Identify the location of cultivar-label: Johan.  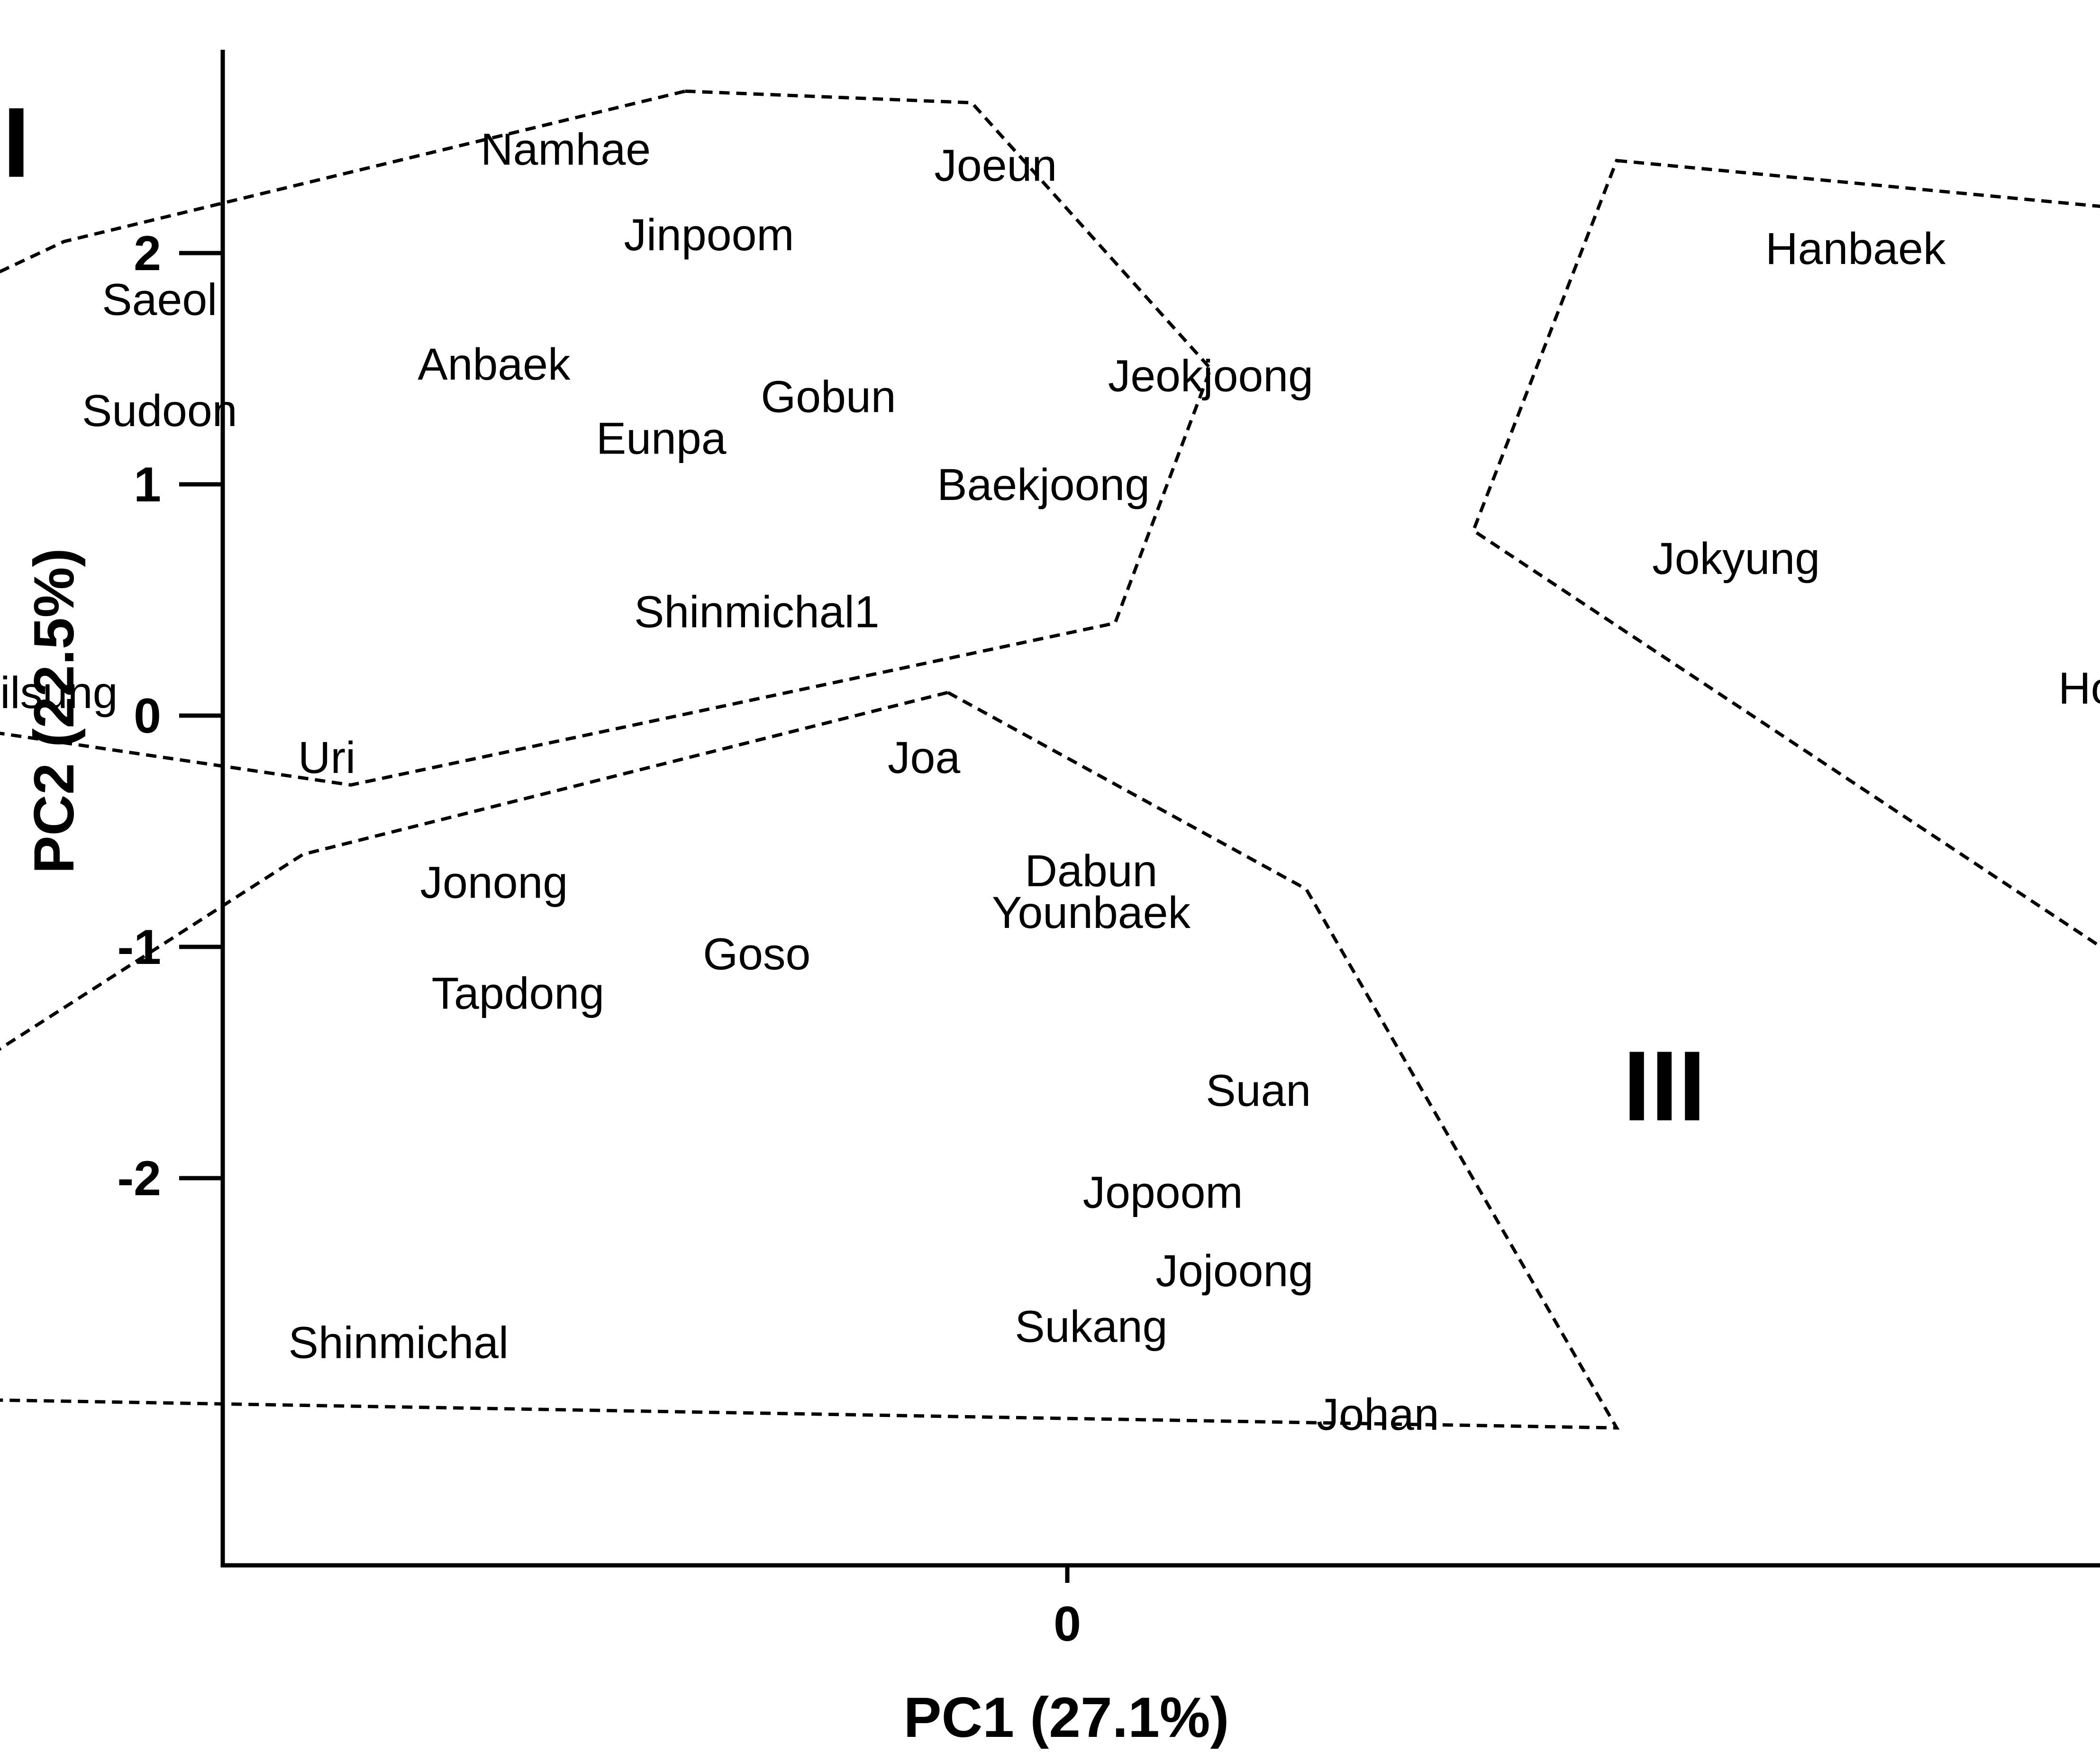
(1378, 1415).